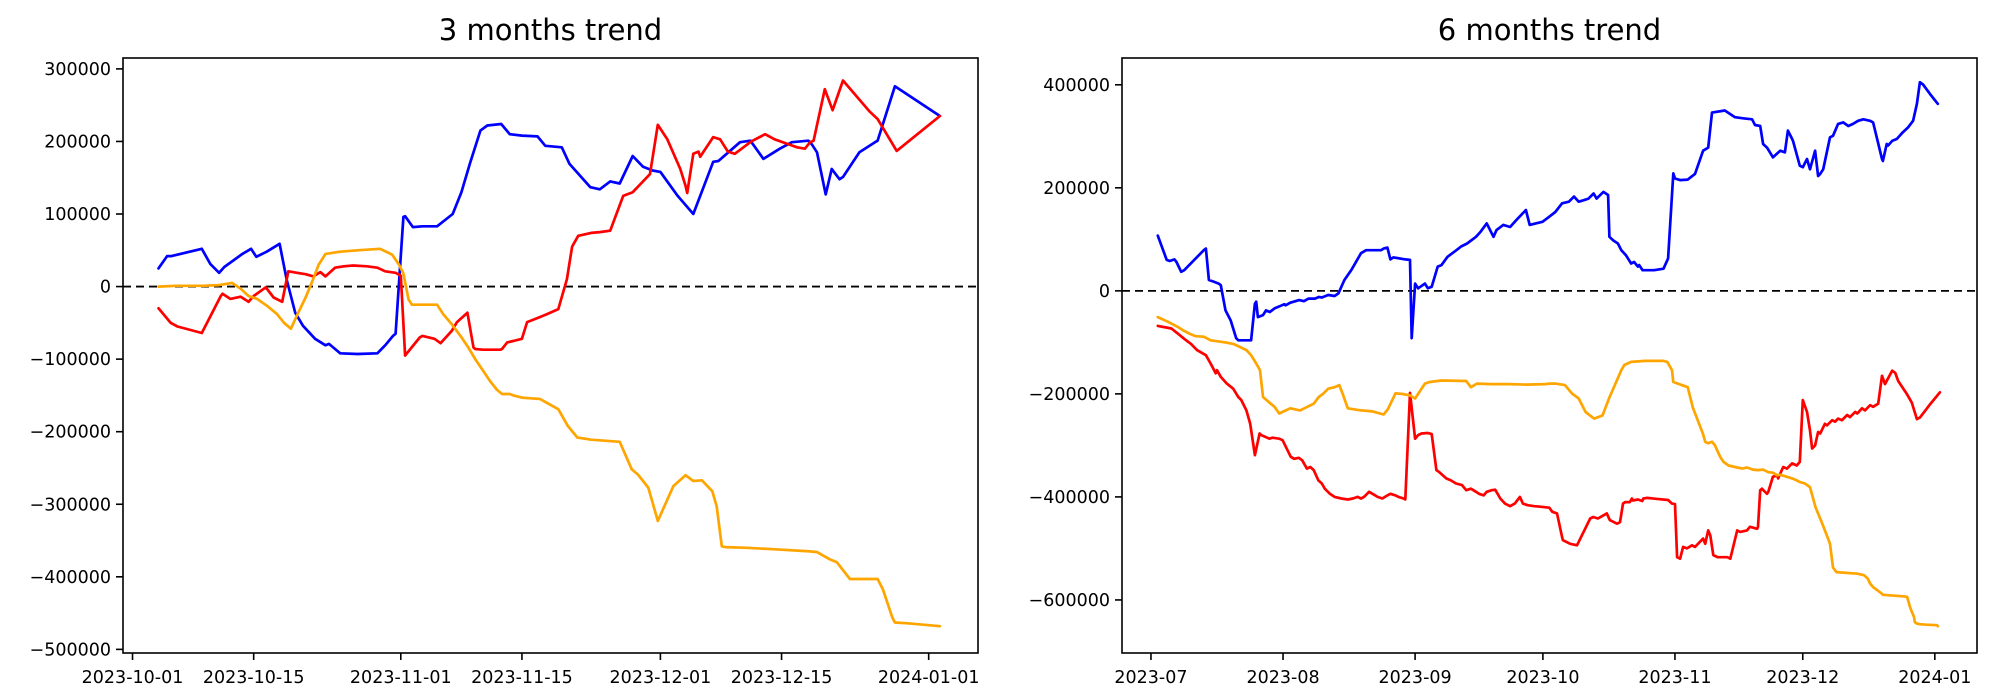 The height and width of the screenshot is (700, 2000). I want to click on y-tick-label: −600000, so click(1069, 601).